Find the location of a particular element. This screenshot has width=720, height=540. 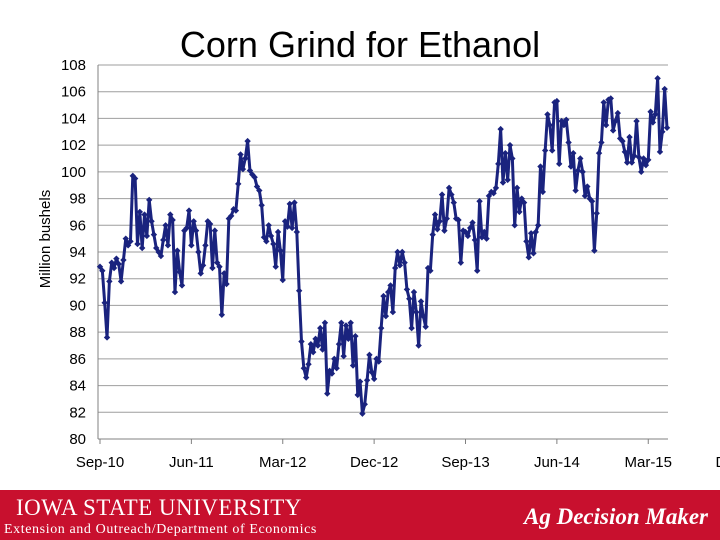

y-tick-label: 80 is located at coordinates (77, 439).